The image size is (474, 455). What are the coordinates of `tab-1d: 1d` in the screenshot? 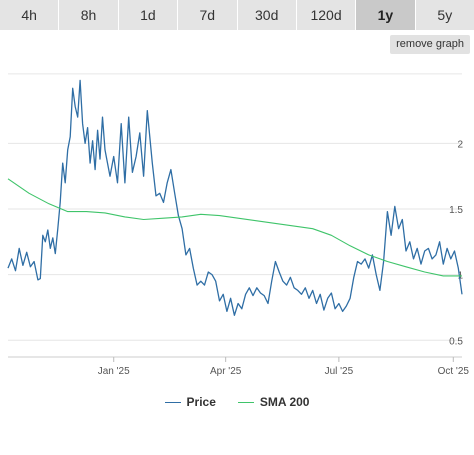 It's located at (148, 15).